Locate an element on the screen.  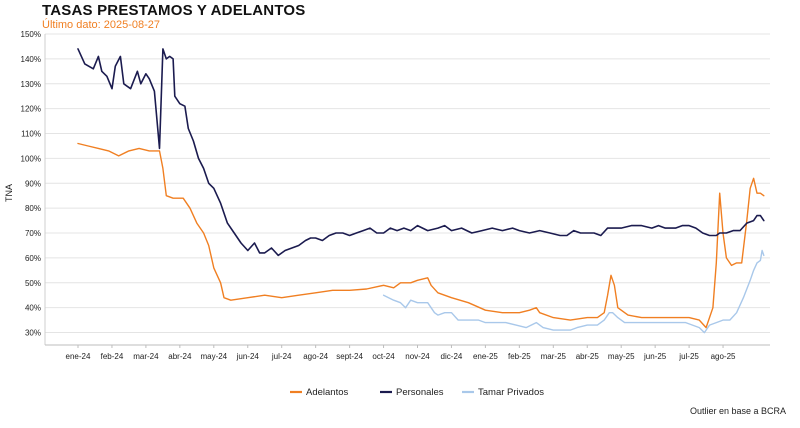
x-tick-label: jul-25 is located at coordinates (688, 356).